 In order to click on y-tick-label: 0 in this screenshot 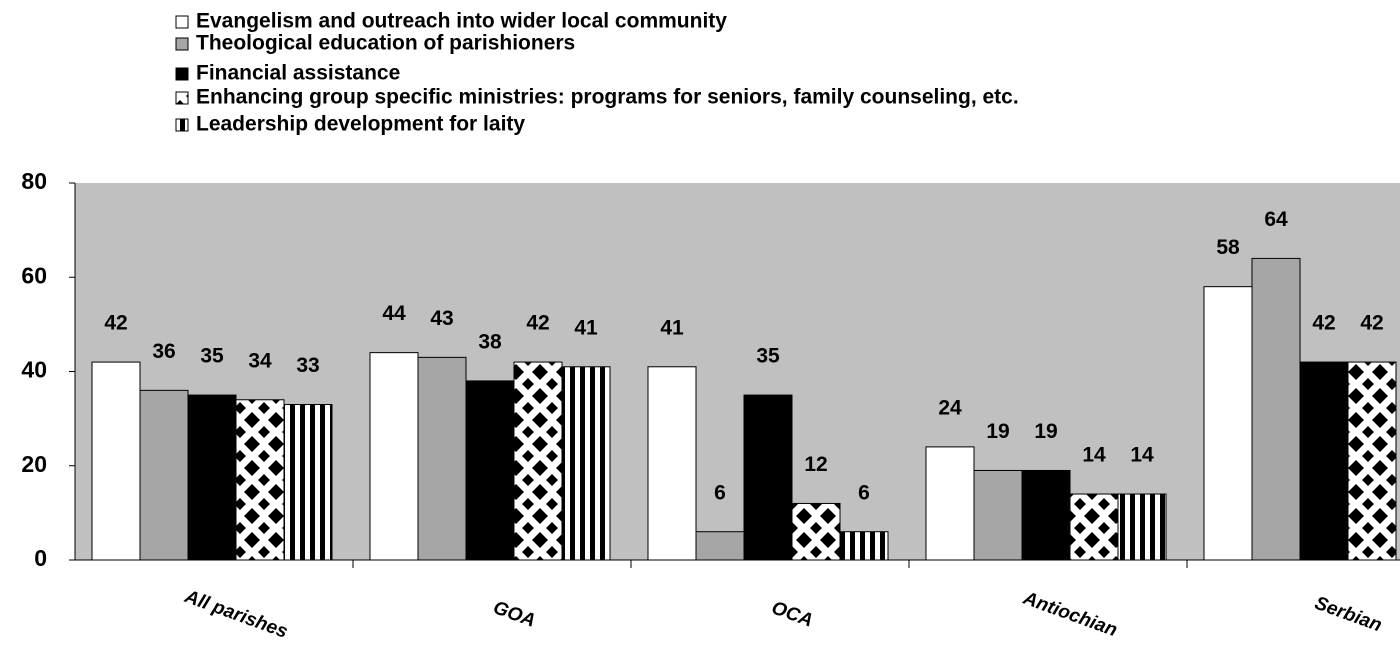, I will do `click(40, 558)`.